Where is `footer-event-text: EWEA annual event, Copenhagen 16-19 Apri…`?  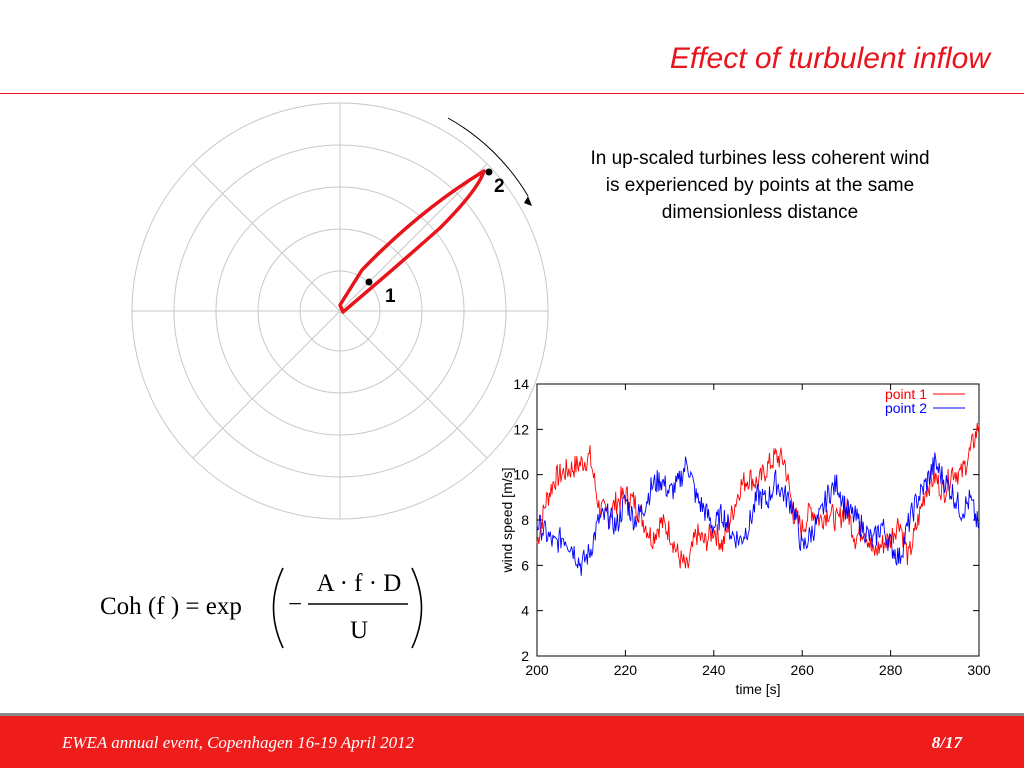 footer-event-text: EWEA annual event, Copenhagen 16-19 Apri… is located at coordinates (238, 742).